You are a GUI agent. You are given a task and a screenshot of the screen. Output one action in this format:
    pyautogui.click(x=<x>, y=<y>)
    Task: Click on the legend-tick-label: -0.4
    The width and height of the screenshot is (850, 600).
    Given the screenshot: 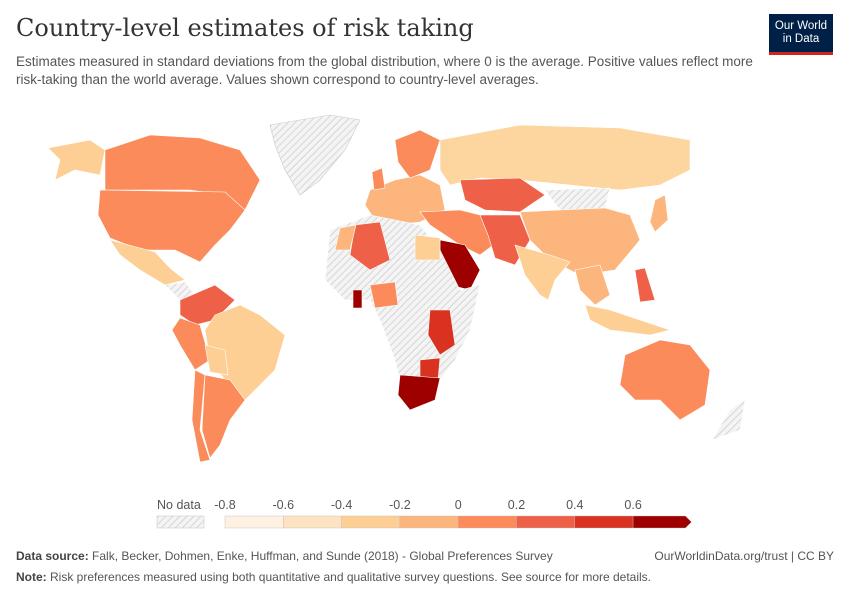 What is the action you would take?
    pyautogui.click(x=342, y=505)
    